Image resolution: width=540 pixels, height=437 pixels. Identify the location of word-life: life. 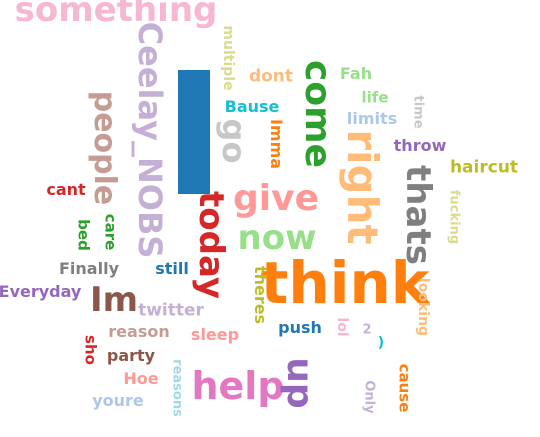
(375, 97).